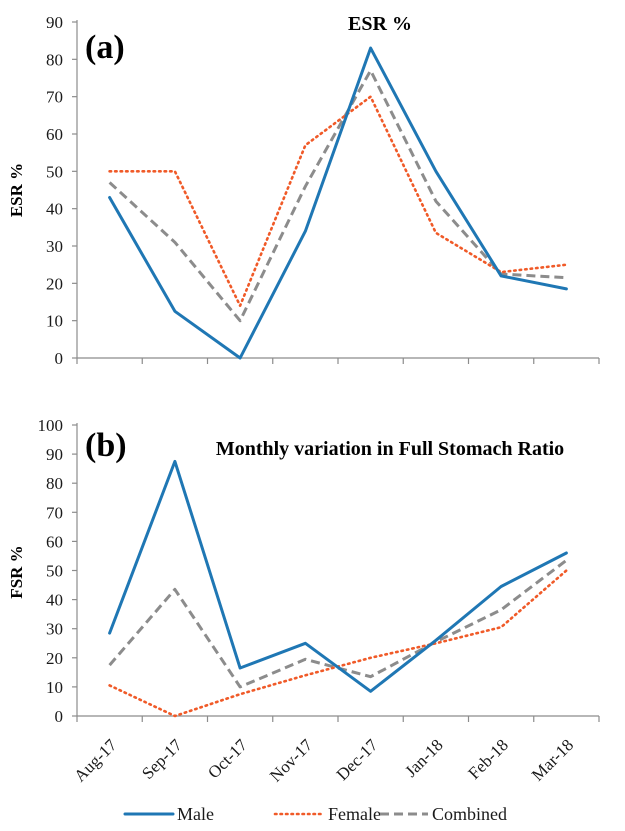 The width and height of the screenshot is (625, 831). I want to click on panel-label: (a), so click(105, 47).